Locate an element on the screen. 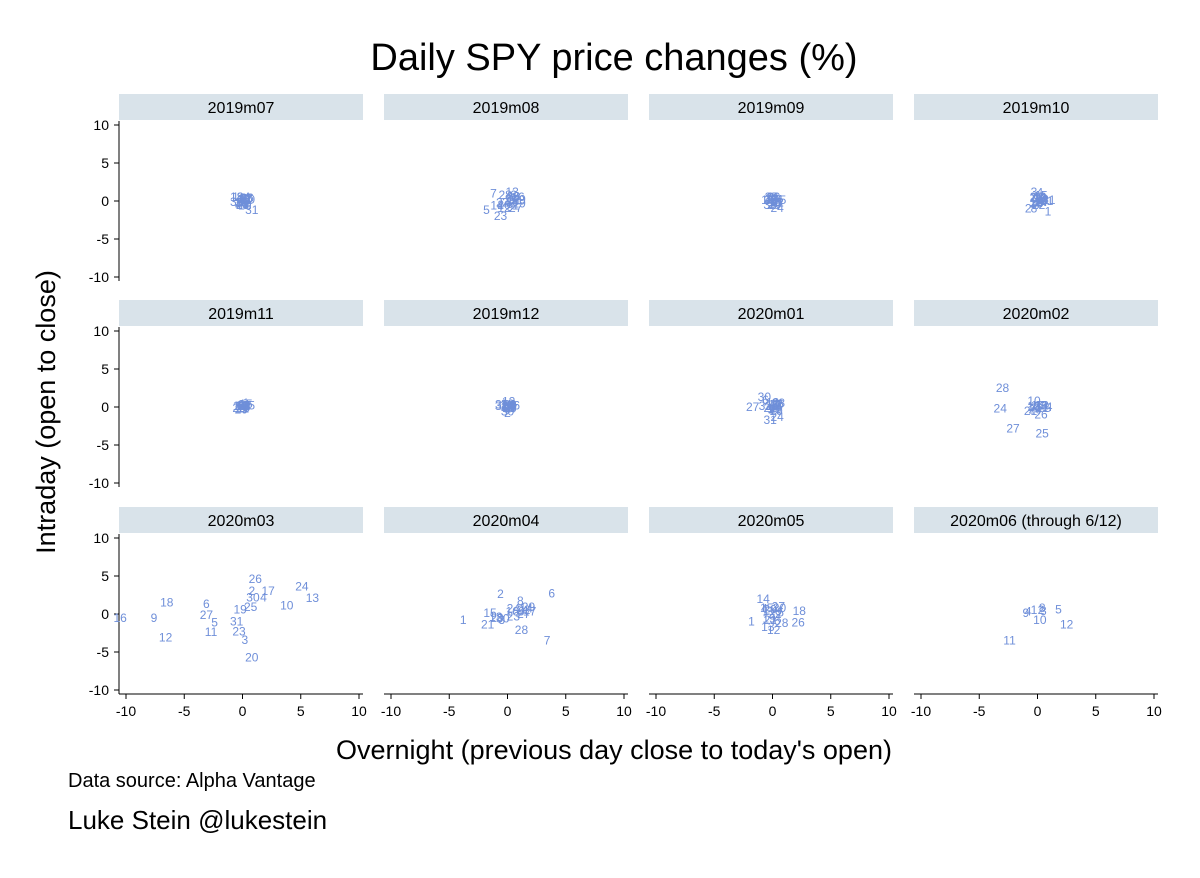 The width and height of the screenshot is (1200, 878). panel-strip-label: 2020m05 is located at coordinates (771, 521).